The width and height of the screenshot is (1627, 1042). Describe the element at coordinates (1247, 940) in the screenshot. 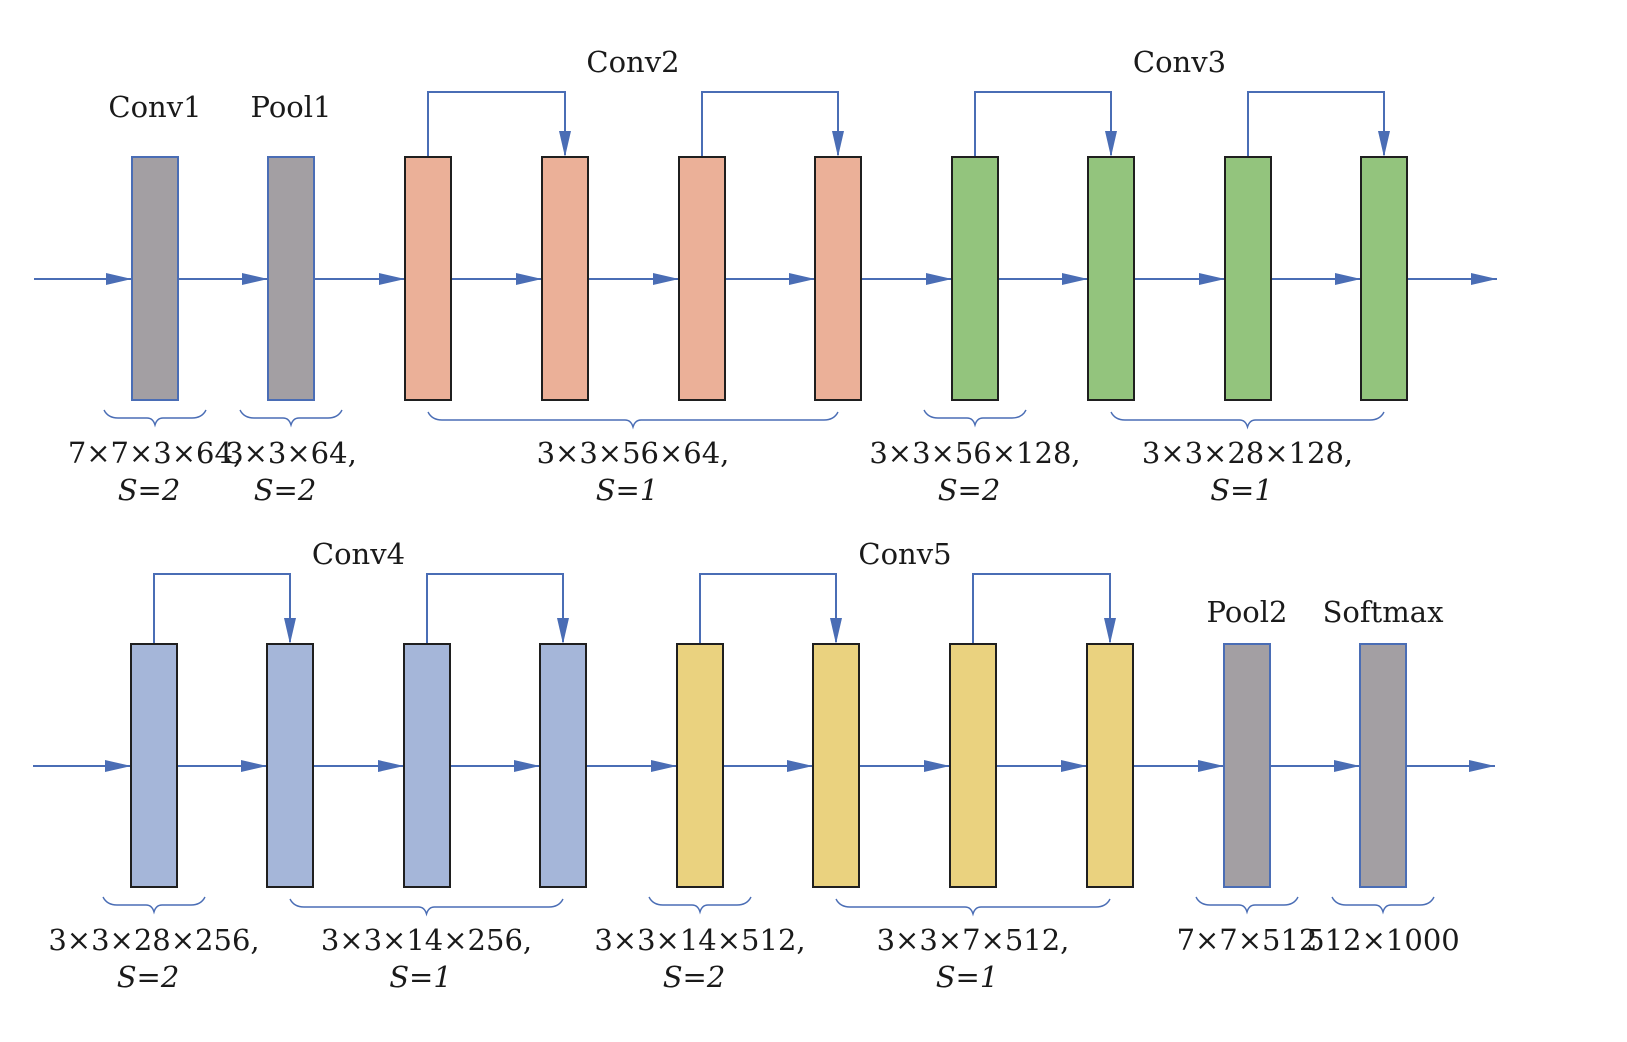

I see `layer-spec: 7×7×512` at that location.